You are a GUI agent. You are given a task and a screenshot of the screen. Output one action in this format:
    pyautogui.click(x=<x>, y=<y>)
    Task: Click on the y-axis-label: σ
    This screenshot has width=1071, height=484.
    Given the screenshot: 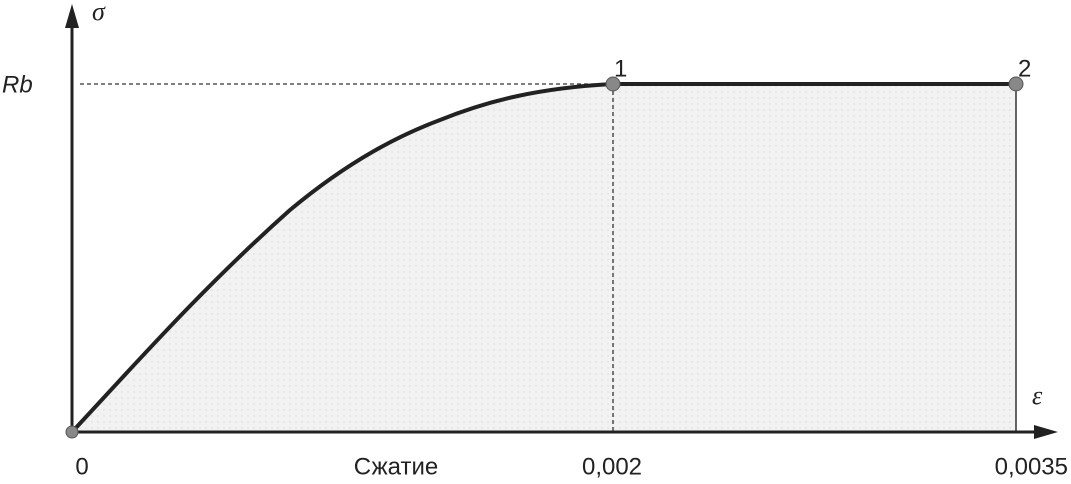 What is the action you would take?
    pyautogui.click(x=99, y=13)
    